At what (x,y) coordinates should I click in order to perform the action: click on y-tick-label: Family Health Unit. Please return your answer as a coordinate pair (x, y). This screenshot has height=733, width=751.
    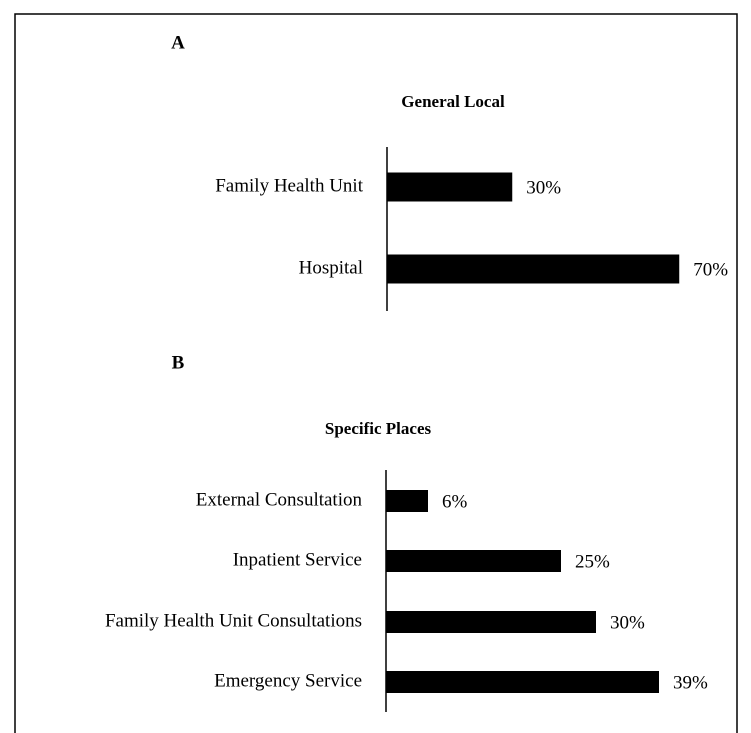
    Looking at the image, I should click on (289, 185).